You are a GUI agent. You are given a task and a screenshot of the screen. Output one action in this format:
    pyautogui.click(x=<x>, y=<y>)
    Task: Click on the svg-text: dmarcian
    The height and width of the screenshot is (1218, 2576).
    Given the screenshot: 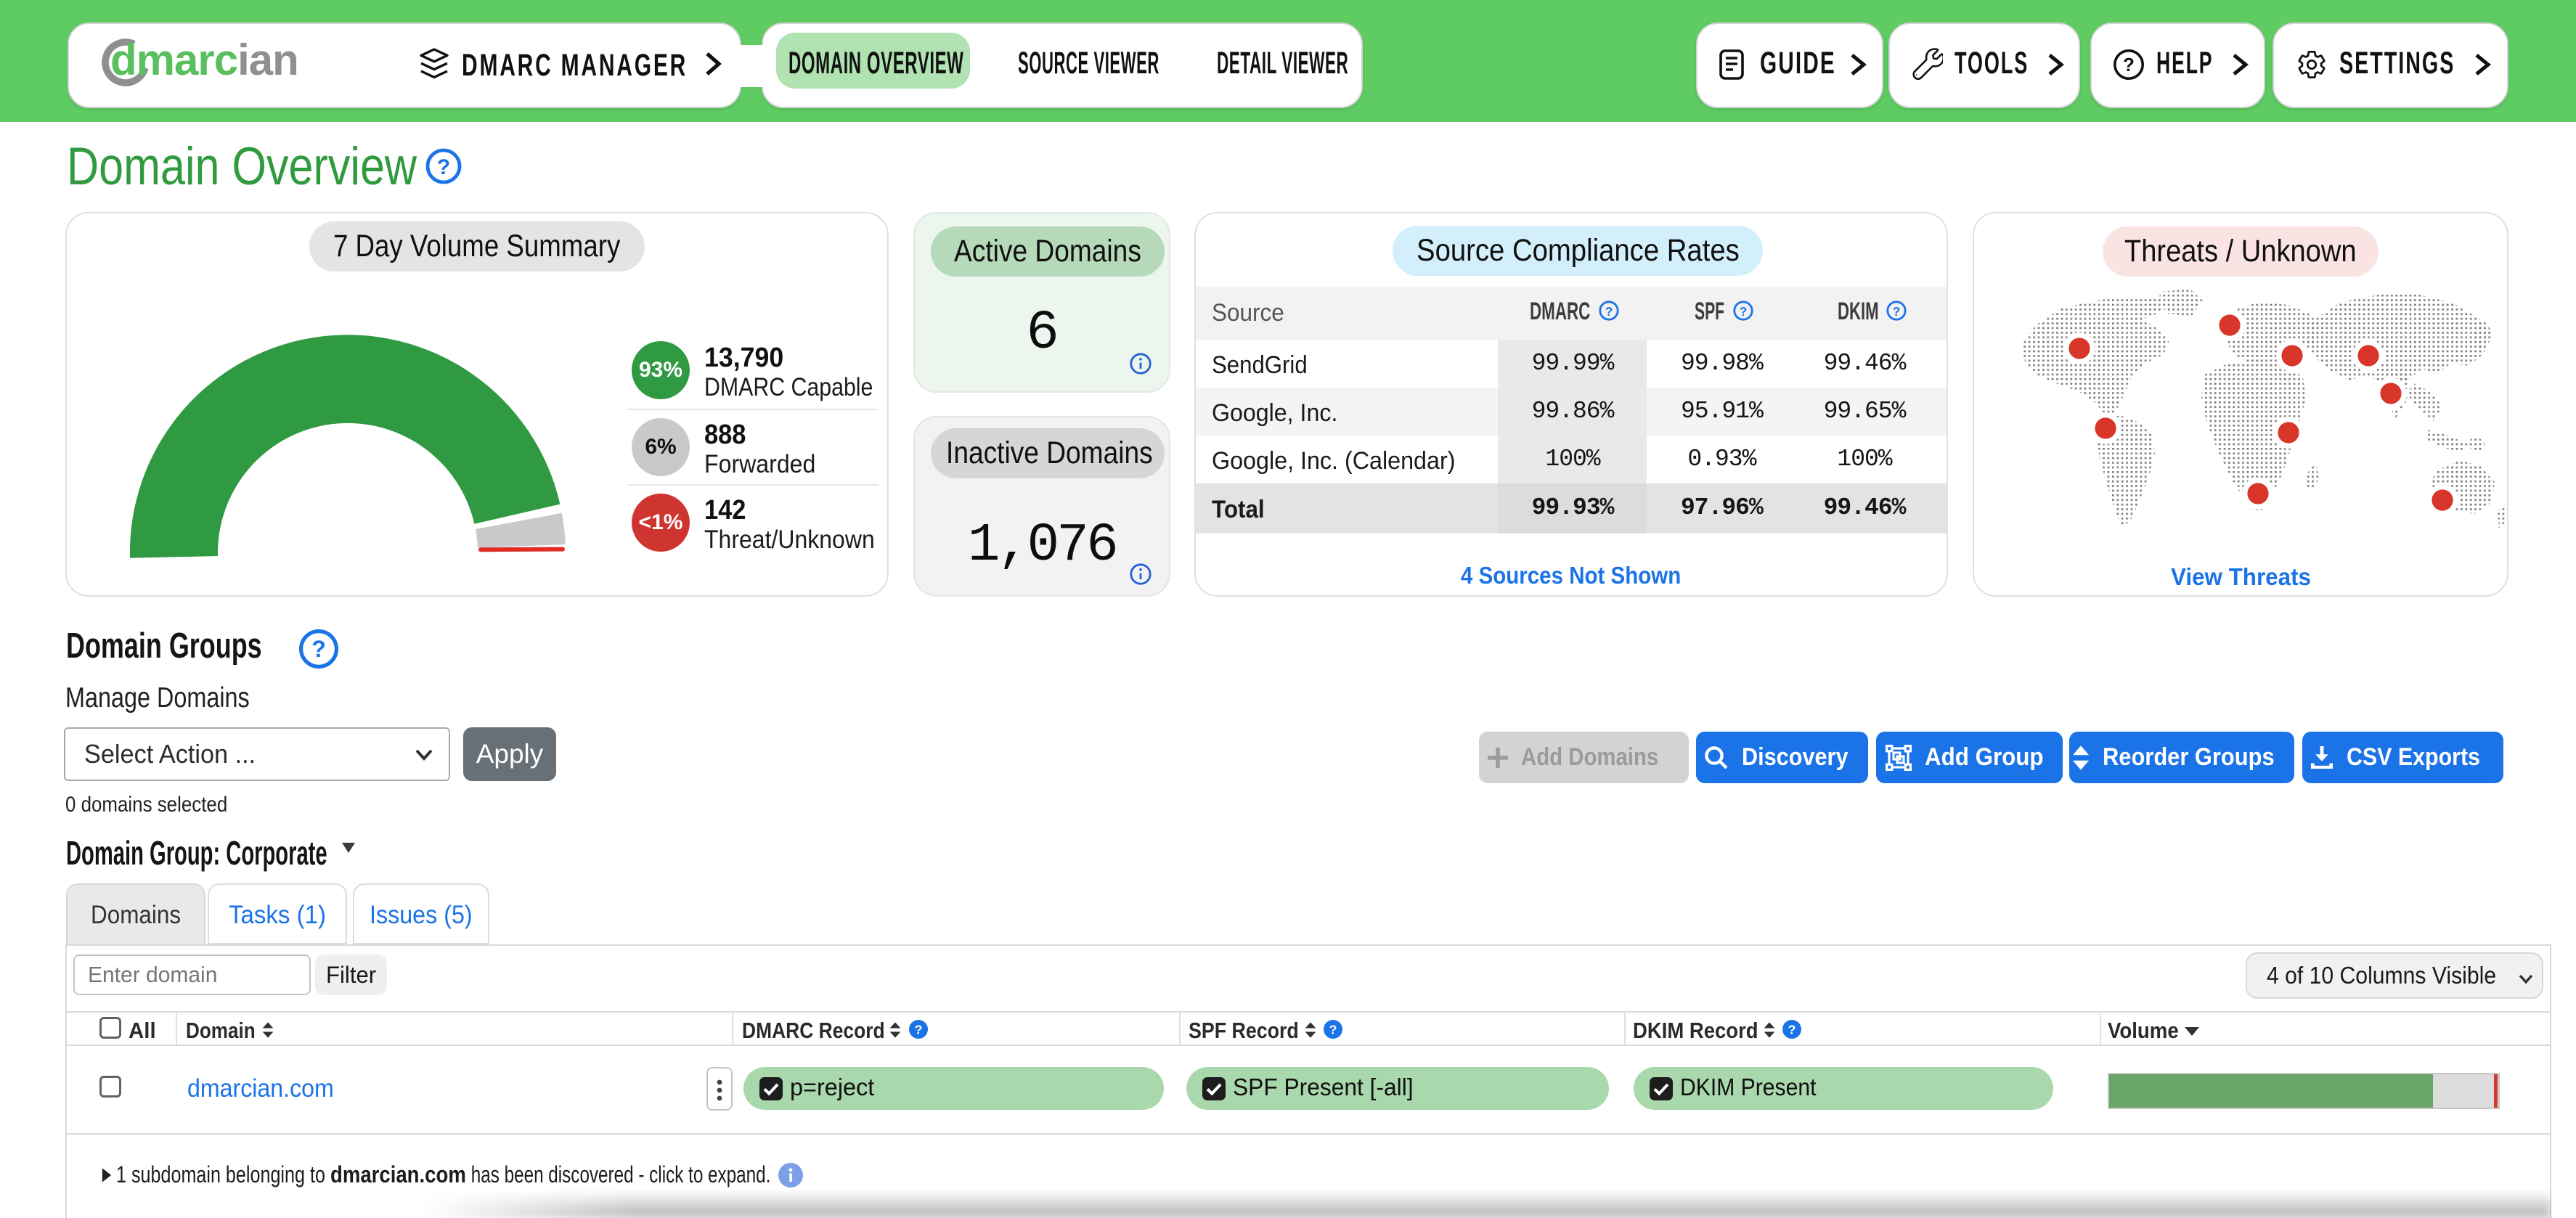 What is the action you would take?
    pyautogui.click(x=204, y=60)
    